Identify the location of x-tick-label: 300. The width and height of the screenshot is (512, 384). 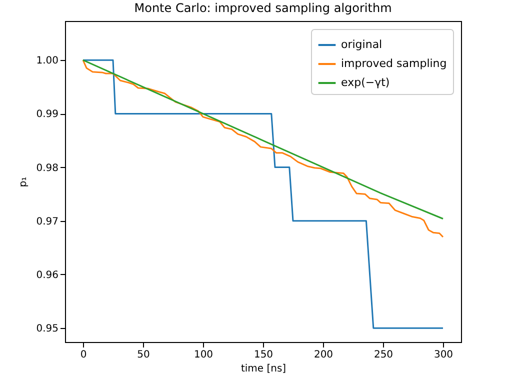
(444, 355).